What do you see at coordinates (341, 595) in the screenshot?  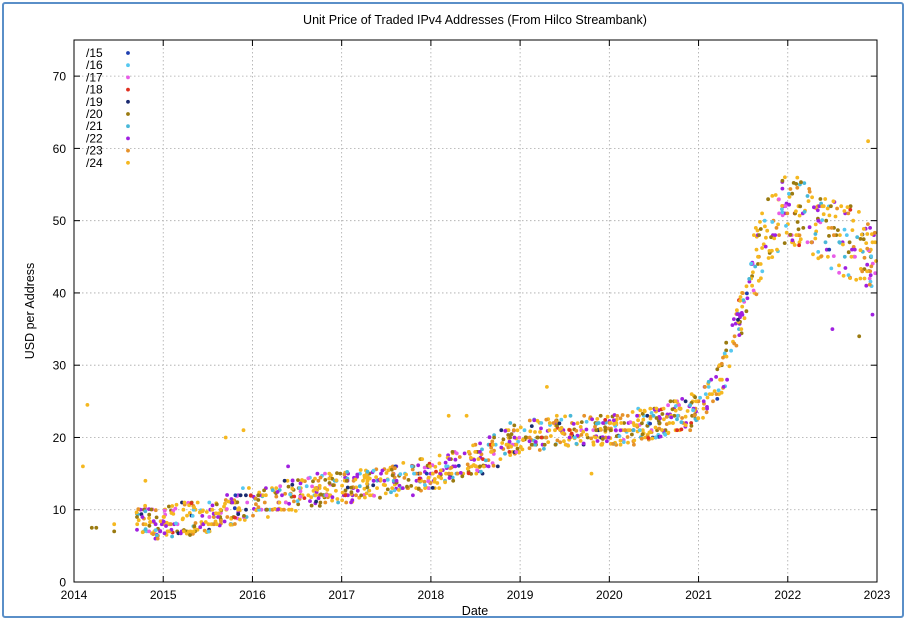 I see `x-tick-label: 2017` at bounding box center [341, 595].